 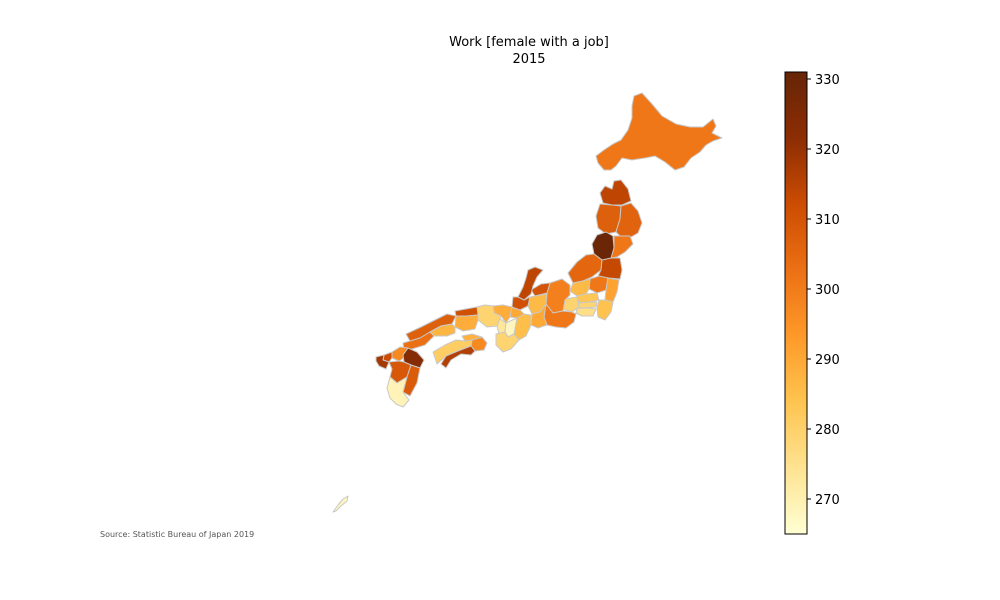 I want to click on wakayama, so click(x=507, y=342).